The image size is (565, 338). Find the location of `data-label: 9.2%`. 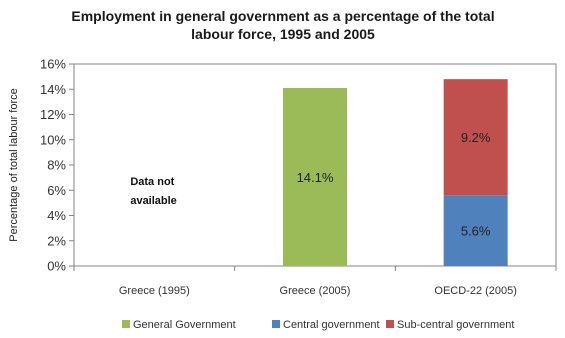

data-label: 9.2% is located at coordinates (476, 137).